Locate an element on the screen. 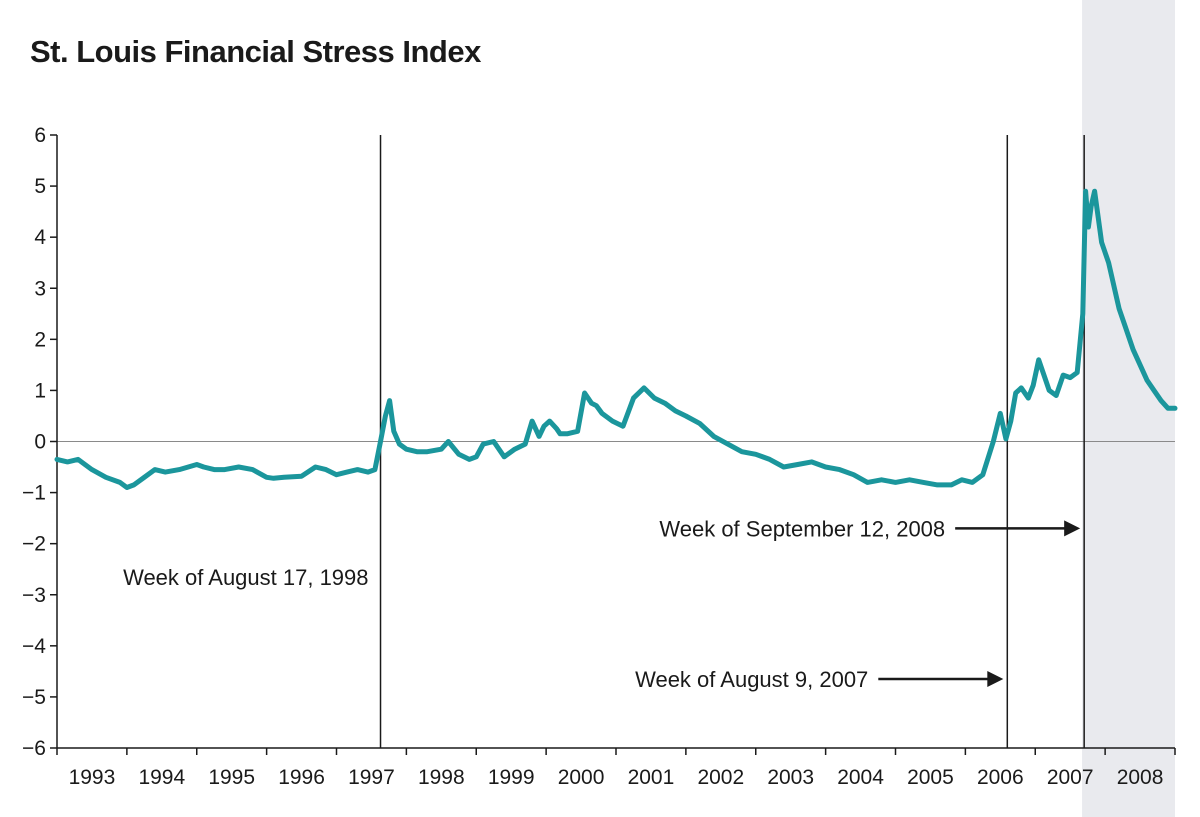 This screenshot has width=1200, height=817. y-tick-label: 4 is located at coordinates (40, 237).